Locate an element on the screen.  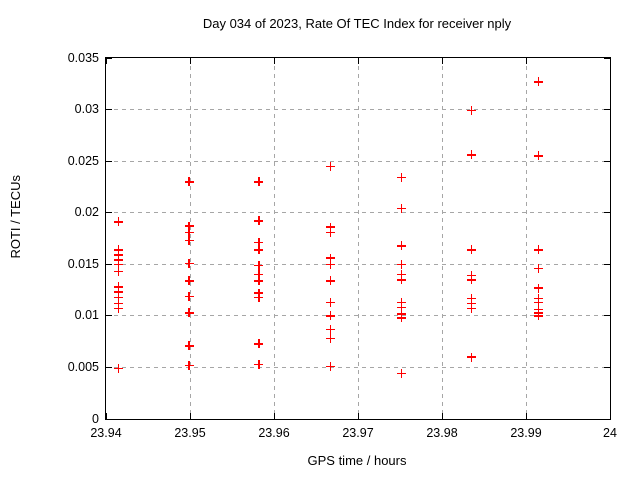
y-axis-title: ROTI / TECUs is located at coordinates (15, 217).